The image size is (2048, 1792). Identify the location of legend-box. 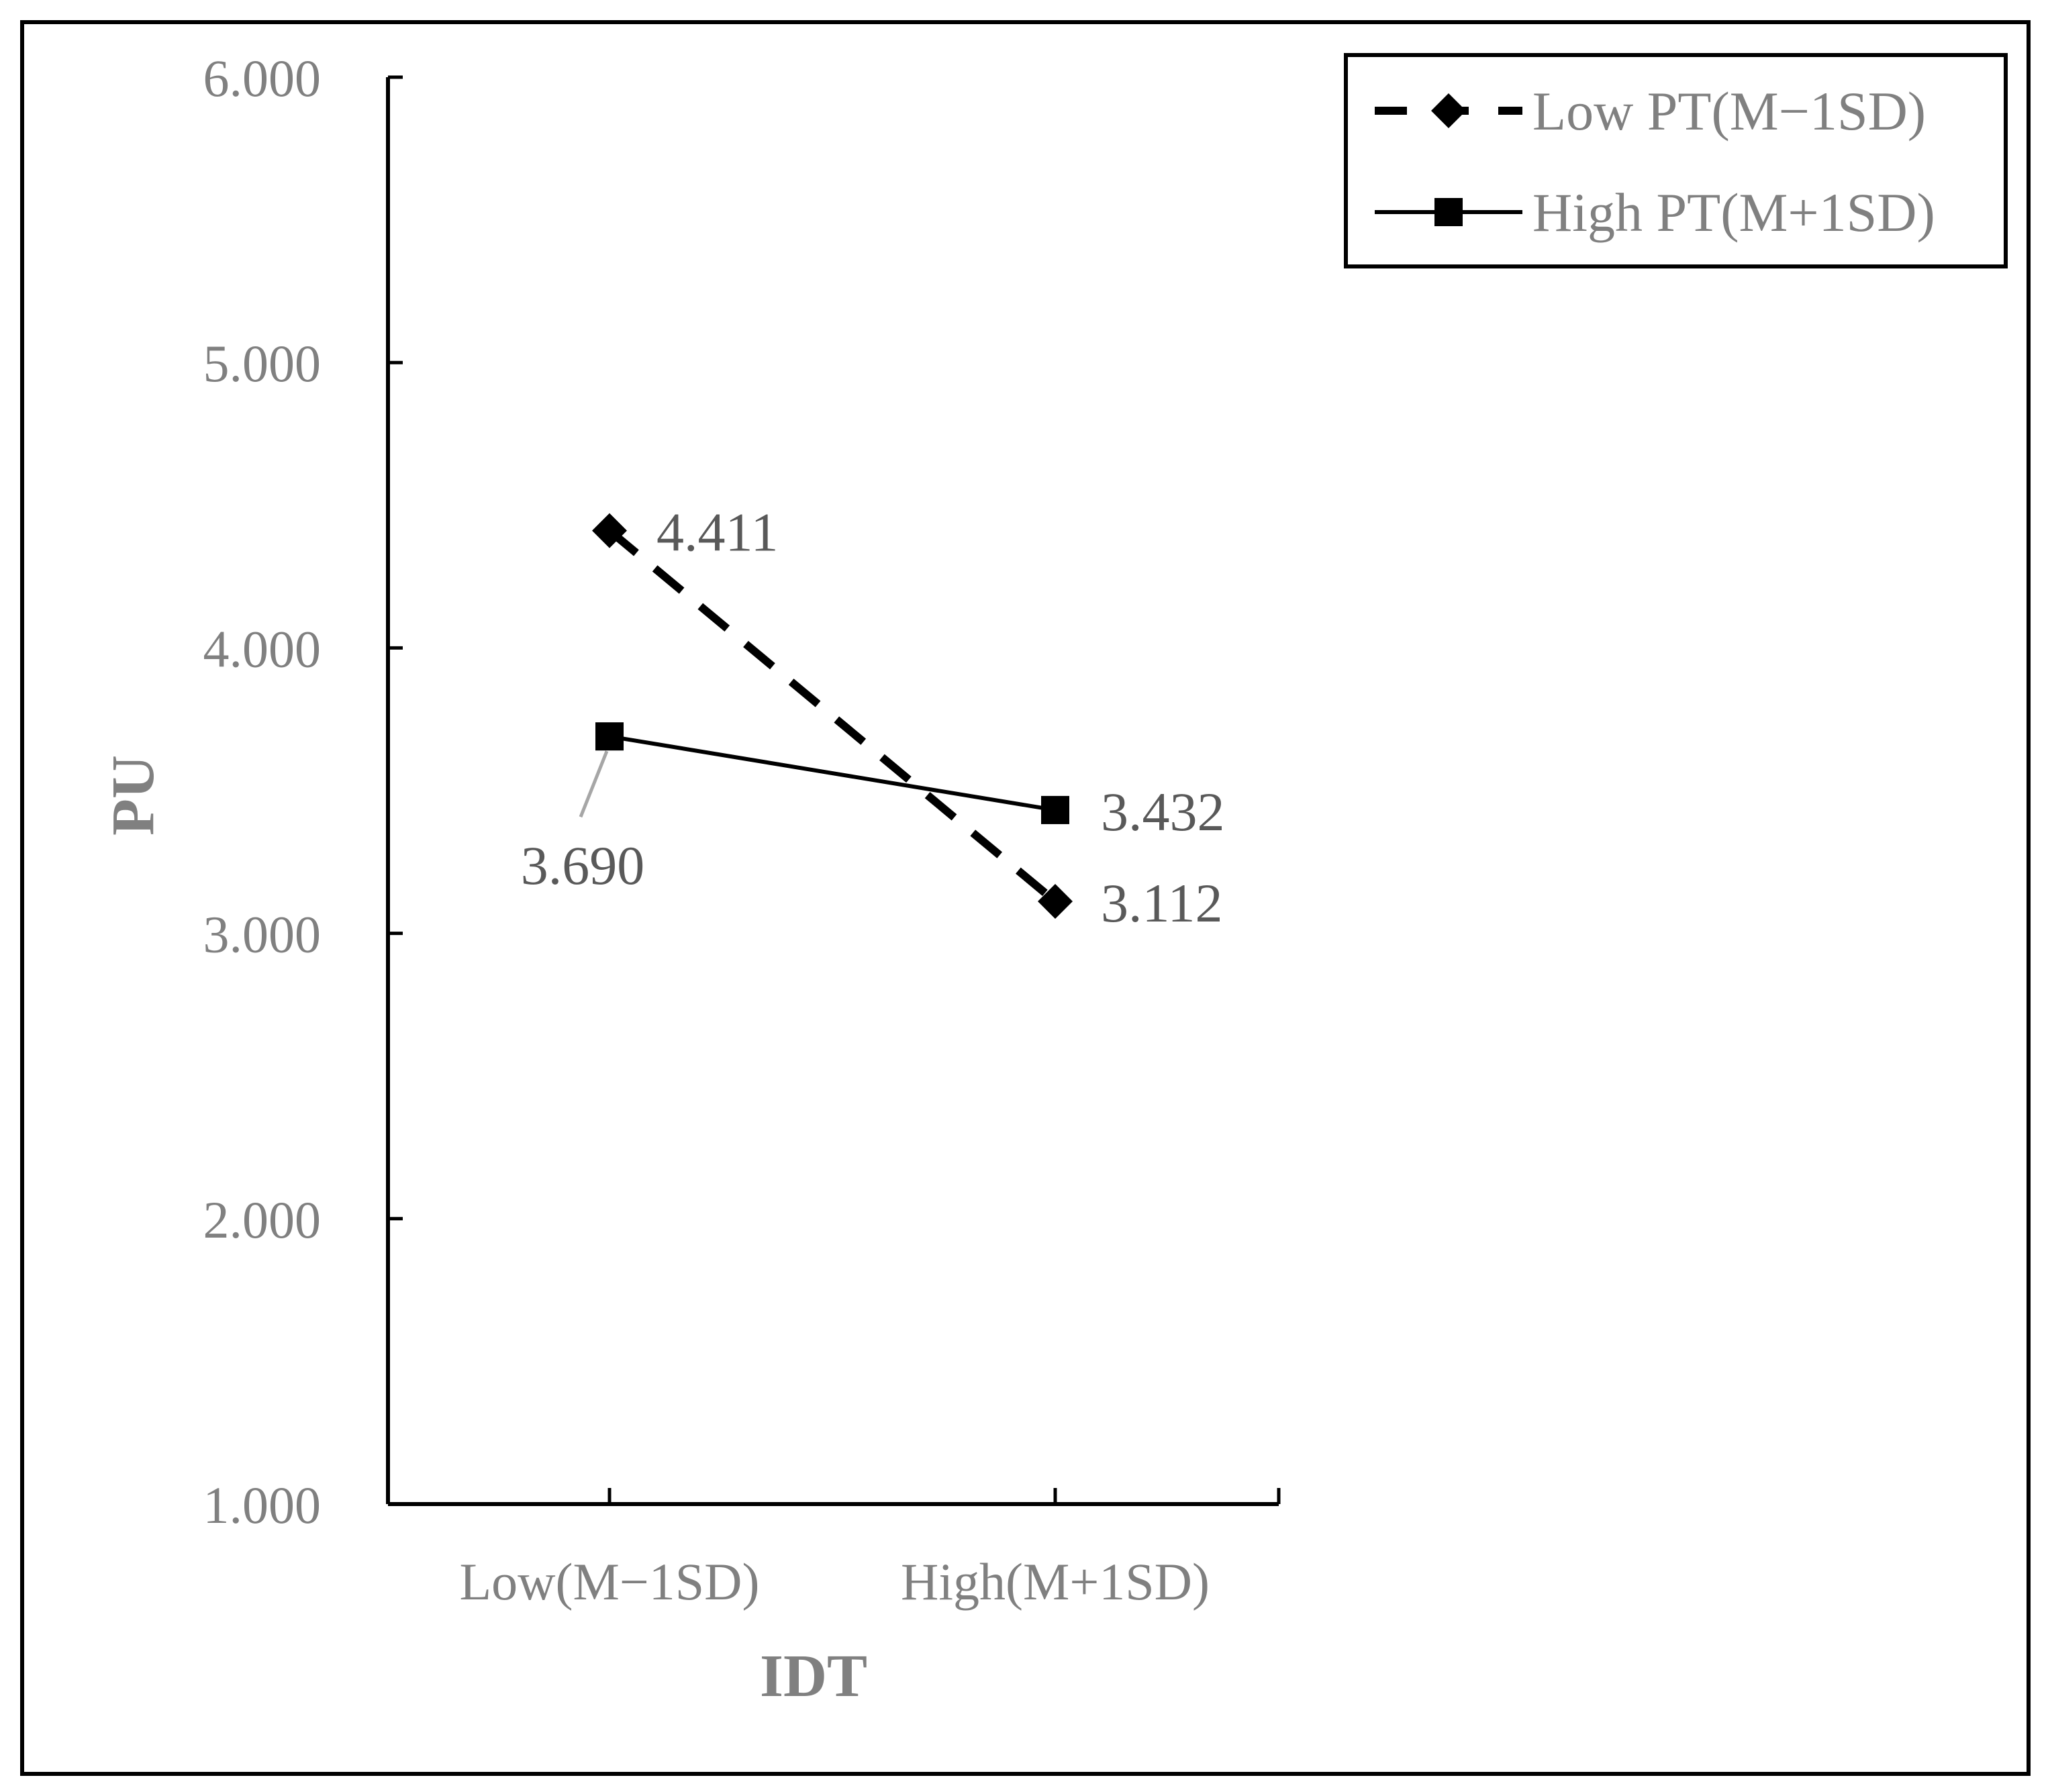
(1676, 161).